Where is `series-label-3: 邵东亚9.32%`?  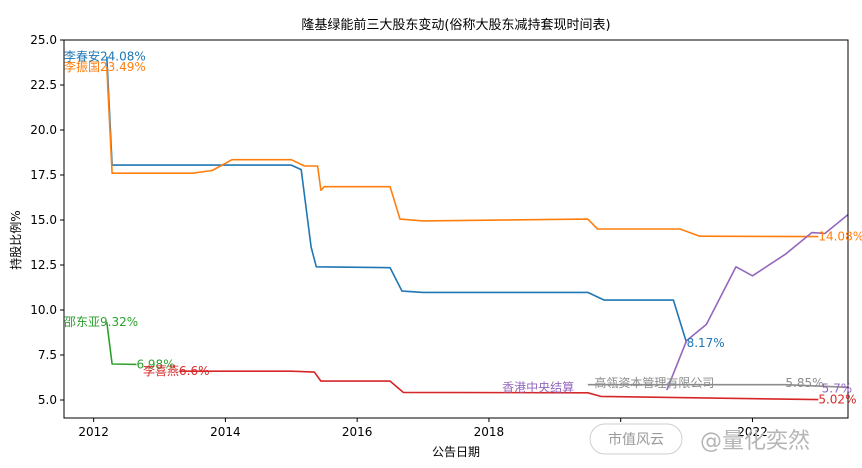 series-label-3: 邵东亚9.32% is located at coordinates (101, 322).